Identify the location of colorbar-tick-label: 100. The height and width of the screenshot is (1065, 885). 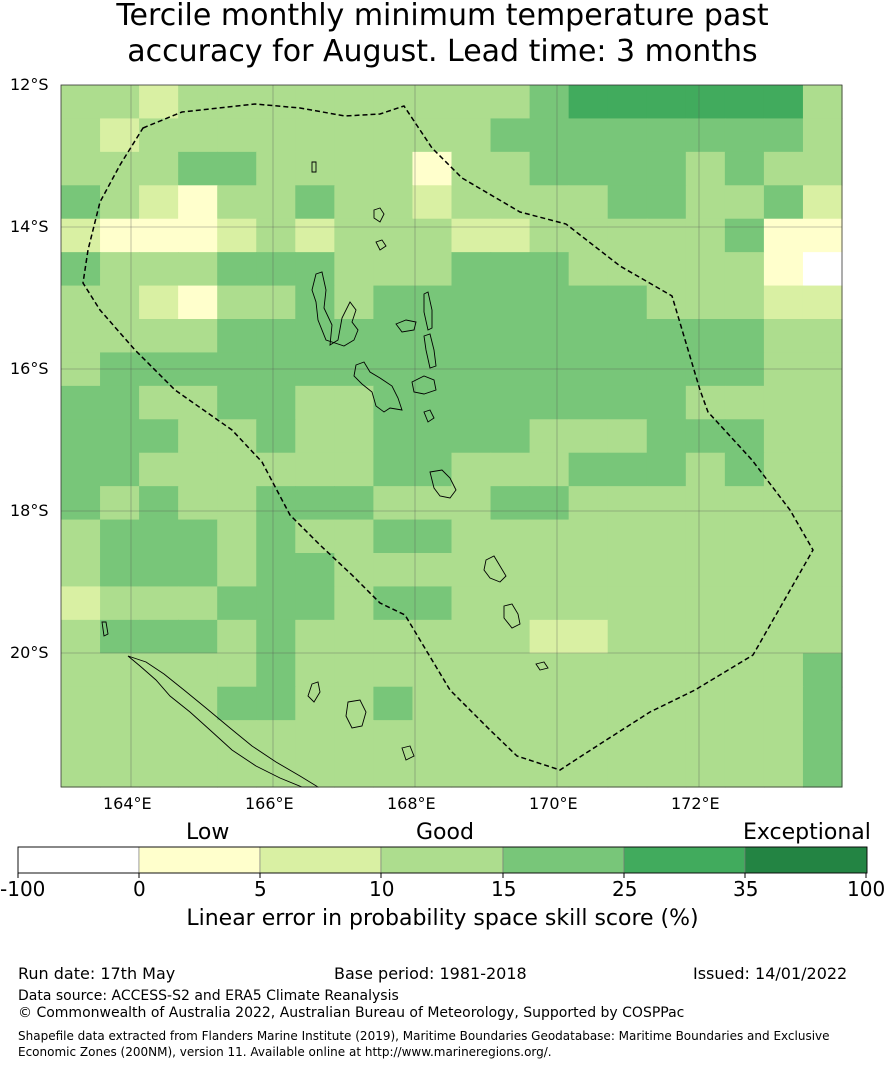
(866, 889).